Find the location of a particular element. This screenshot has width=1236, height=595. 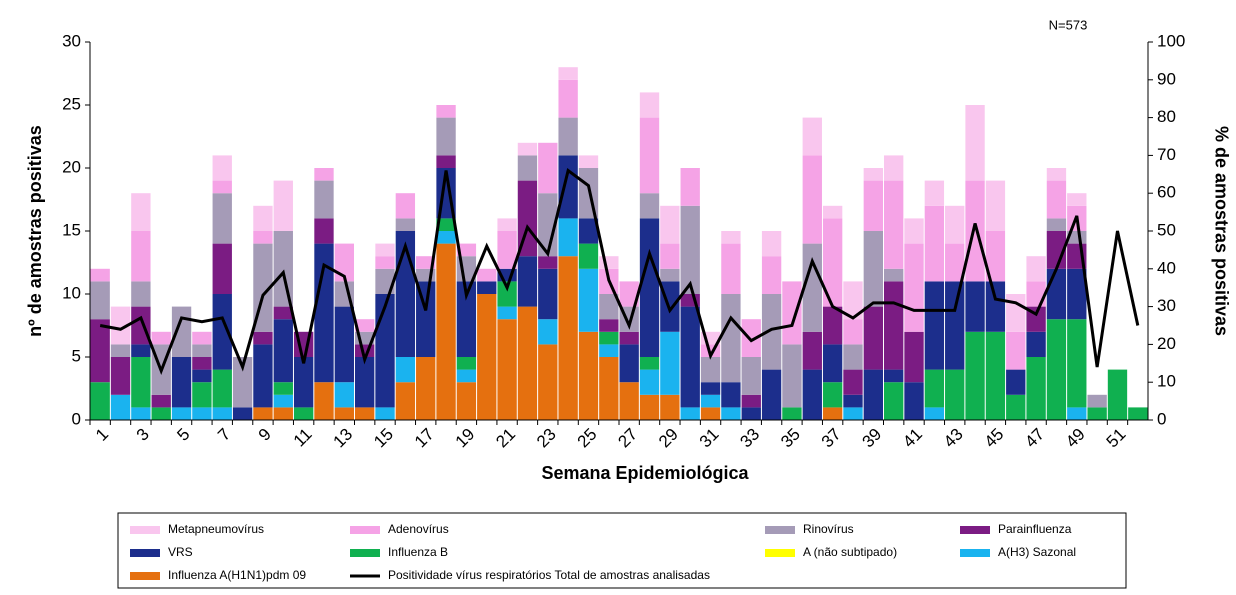

x-tick-label: 49 is located at coordinates (1075, 438).